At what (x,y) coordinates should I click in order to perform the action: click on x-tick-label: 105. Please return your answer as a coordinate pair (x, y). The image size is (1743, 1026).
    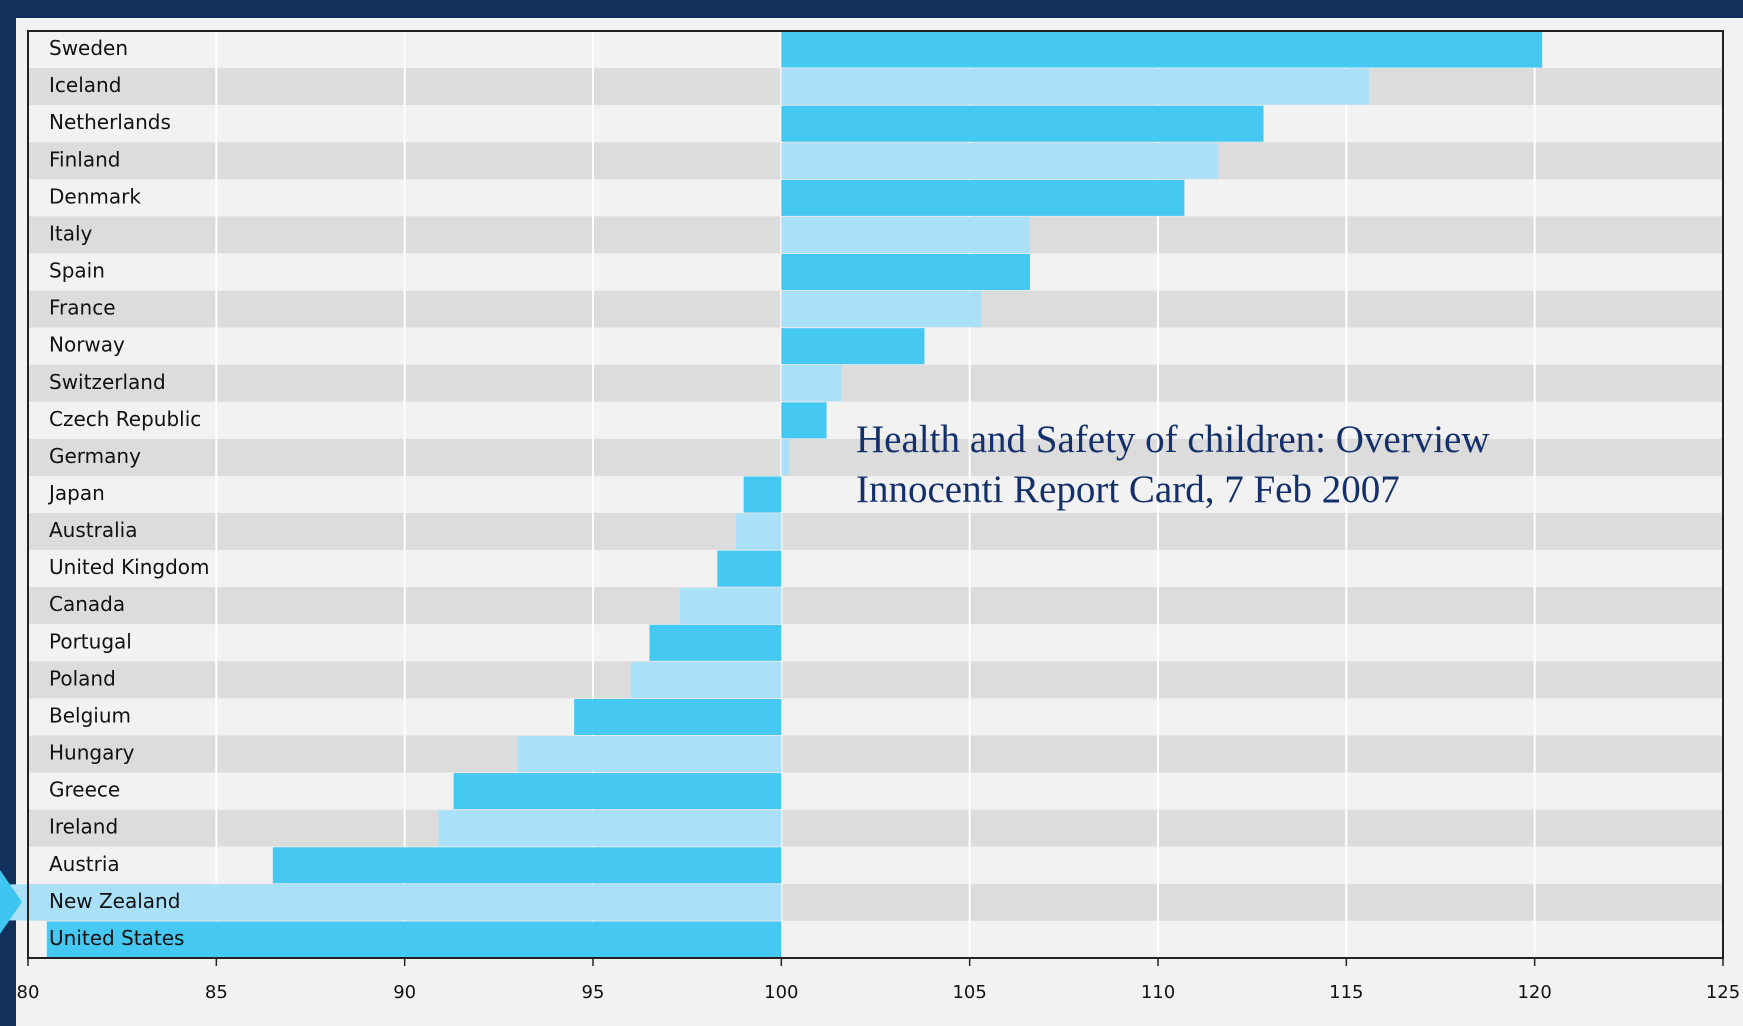
    Looking at the image, I should click on (969, 992).